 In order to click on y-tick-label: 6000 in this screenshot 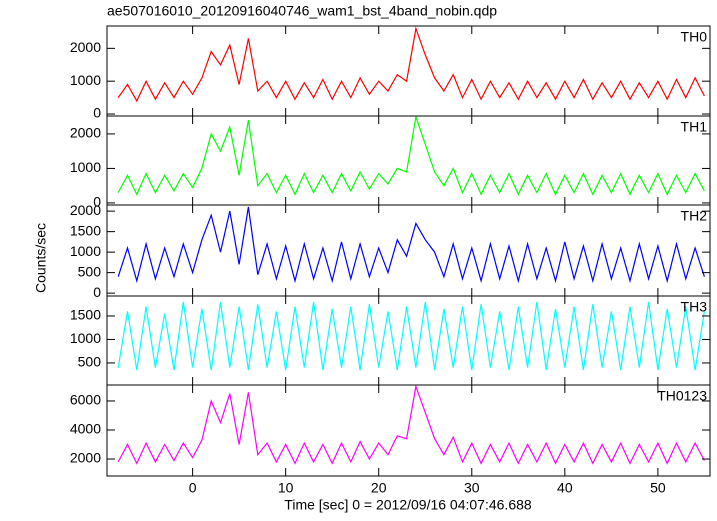, I will do `click(85, 400)`.